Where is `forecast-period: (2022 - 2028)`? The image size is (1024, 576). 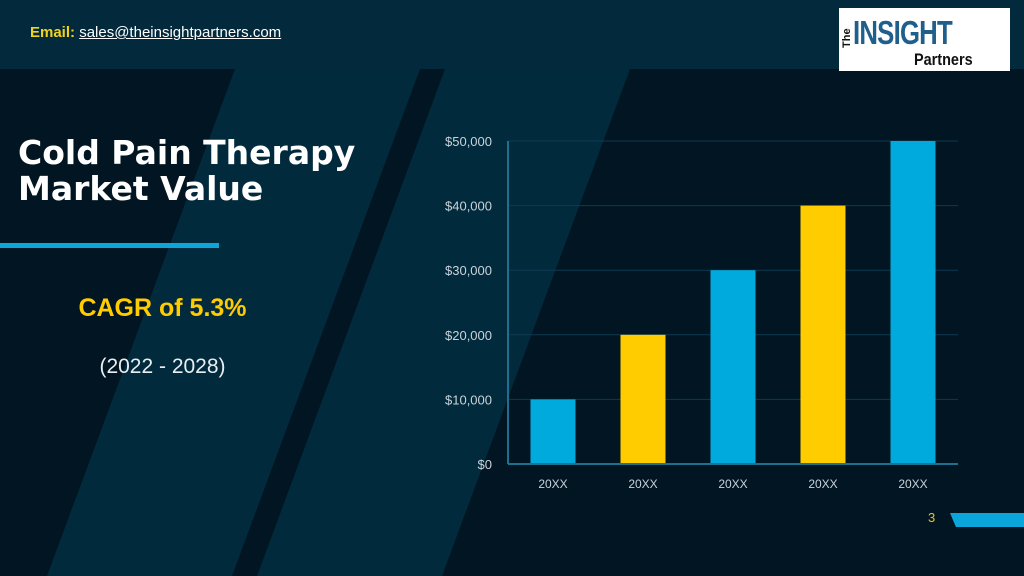
forecast-period: (2022 - 2028) is located at coordinates (162, 366).